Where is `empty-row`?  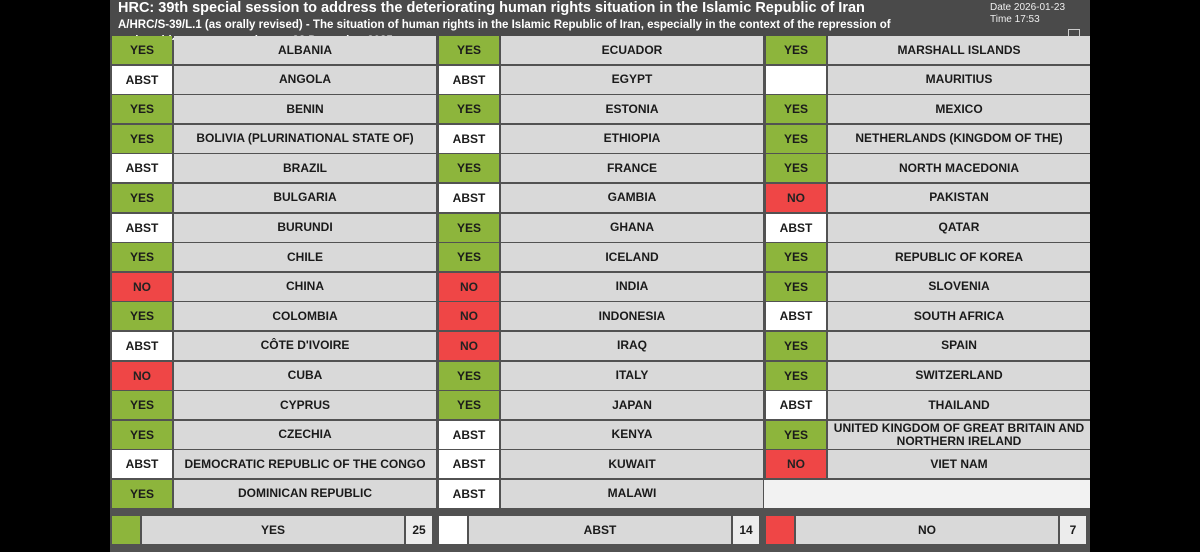 empty-row is located at coordinates (927, 493).